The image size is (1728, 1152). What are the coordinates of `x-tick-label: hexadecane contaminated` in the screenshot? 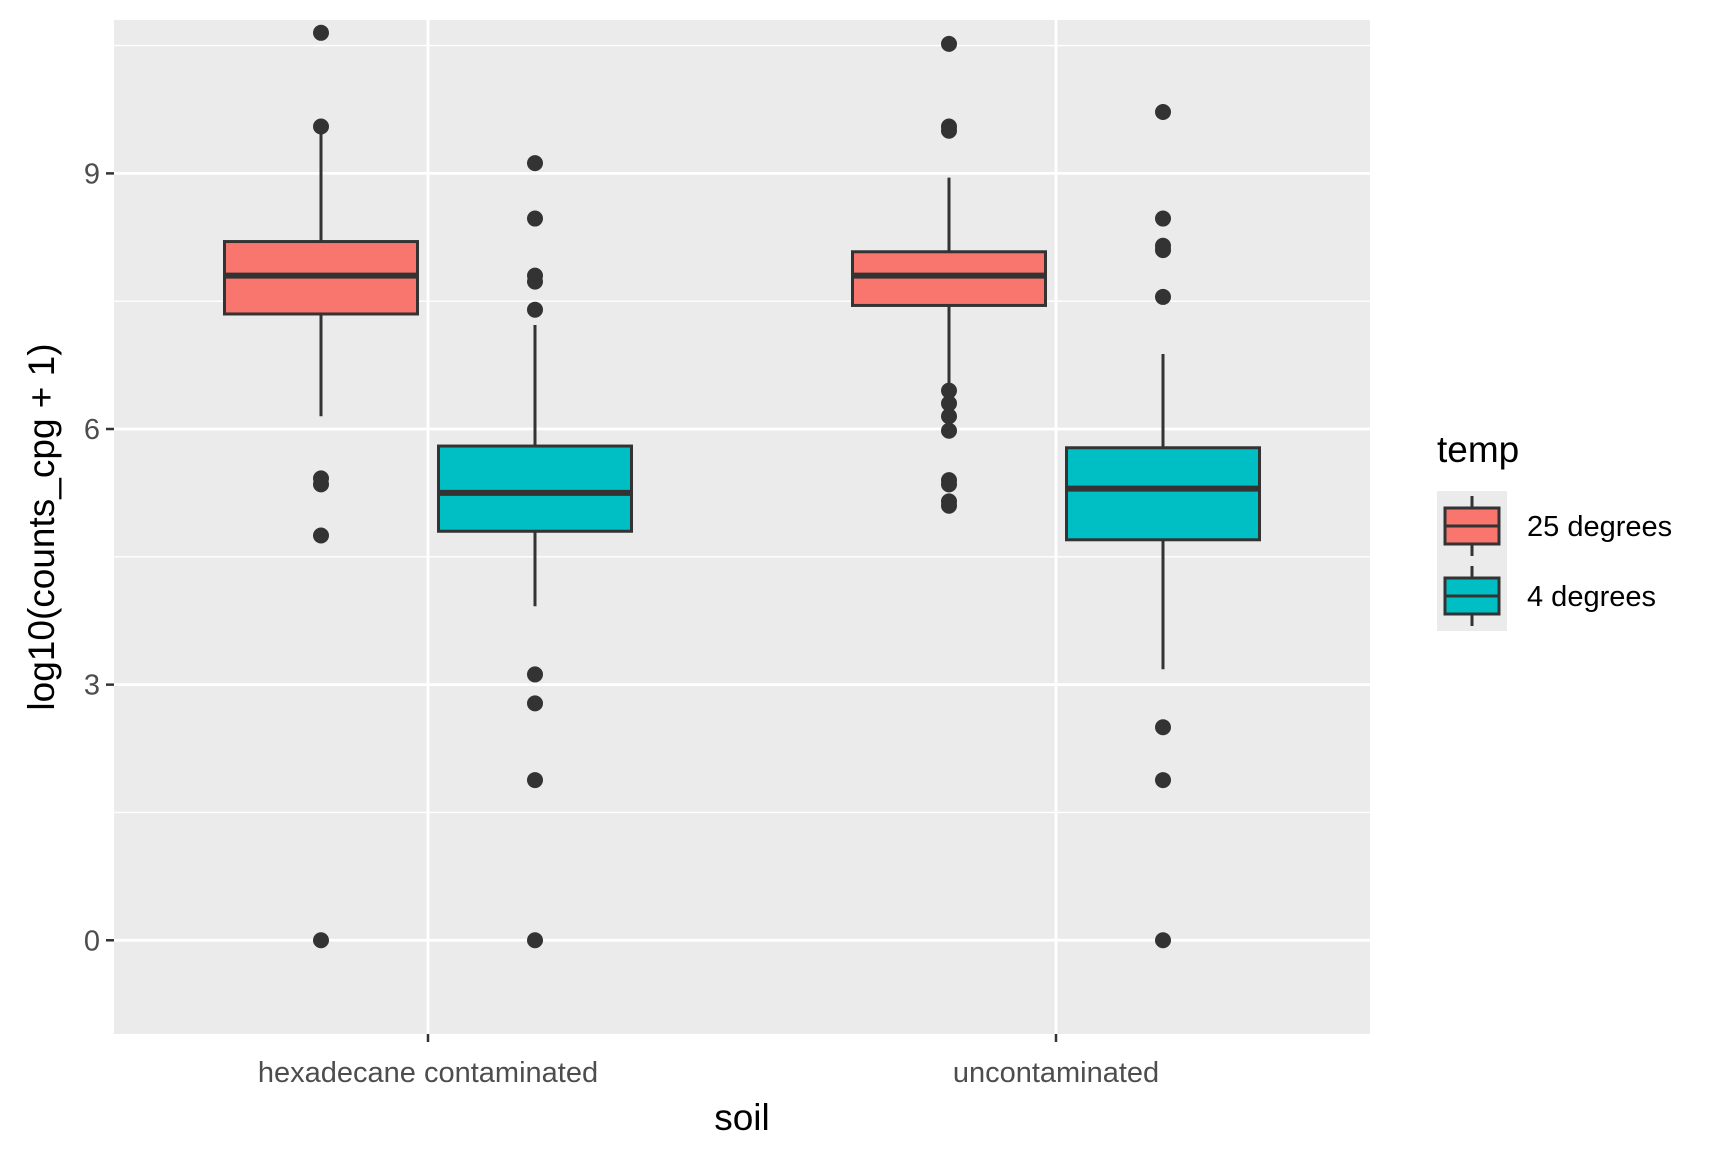 It's located at (428, 1073).